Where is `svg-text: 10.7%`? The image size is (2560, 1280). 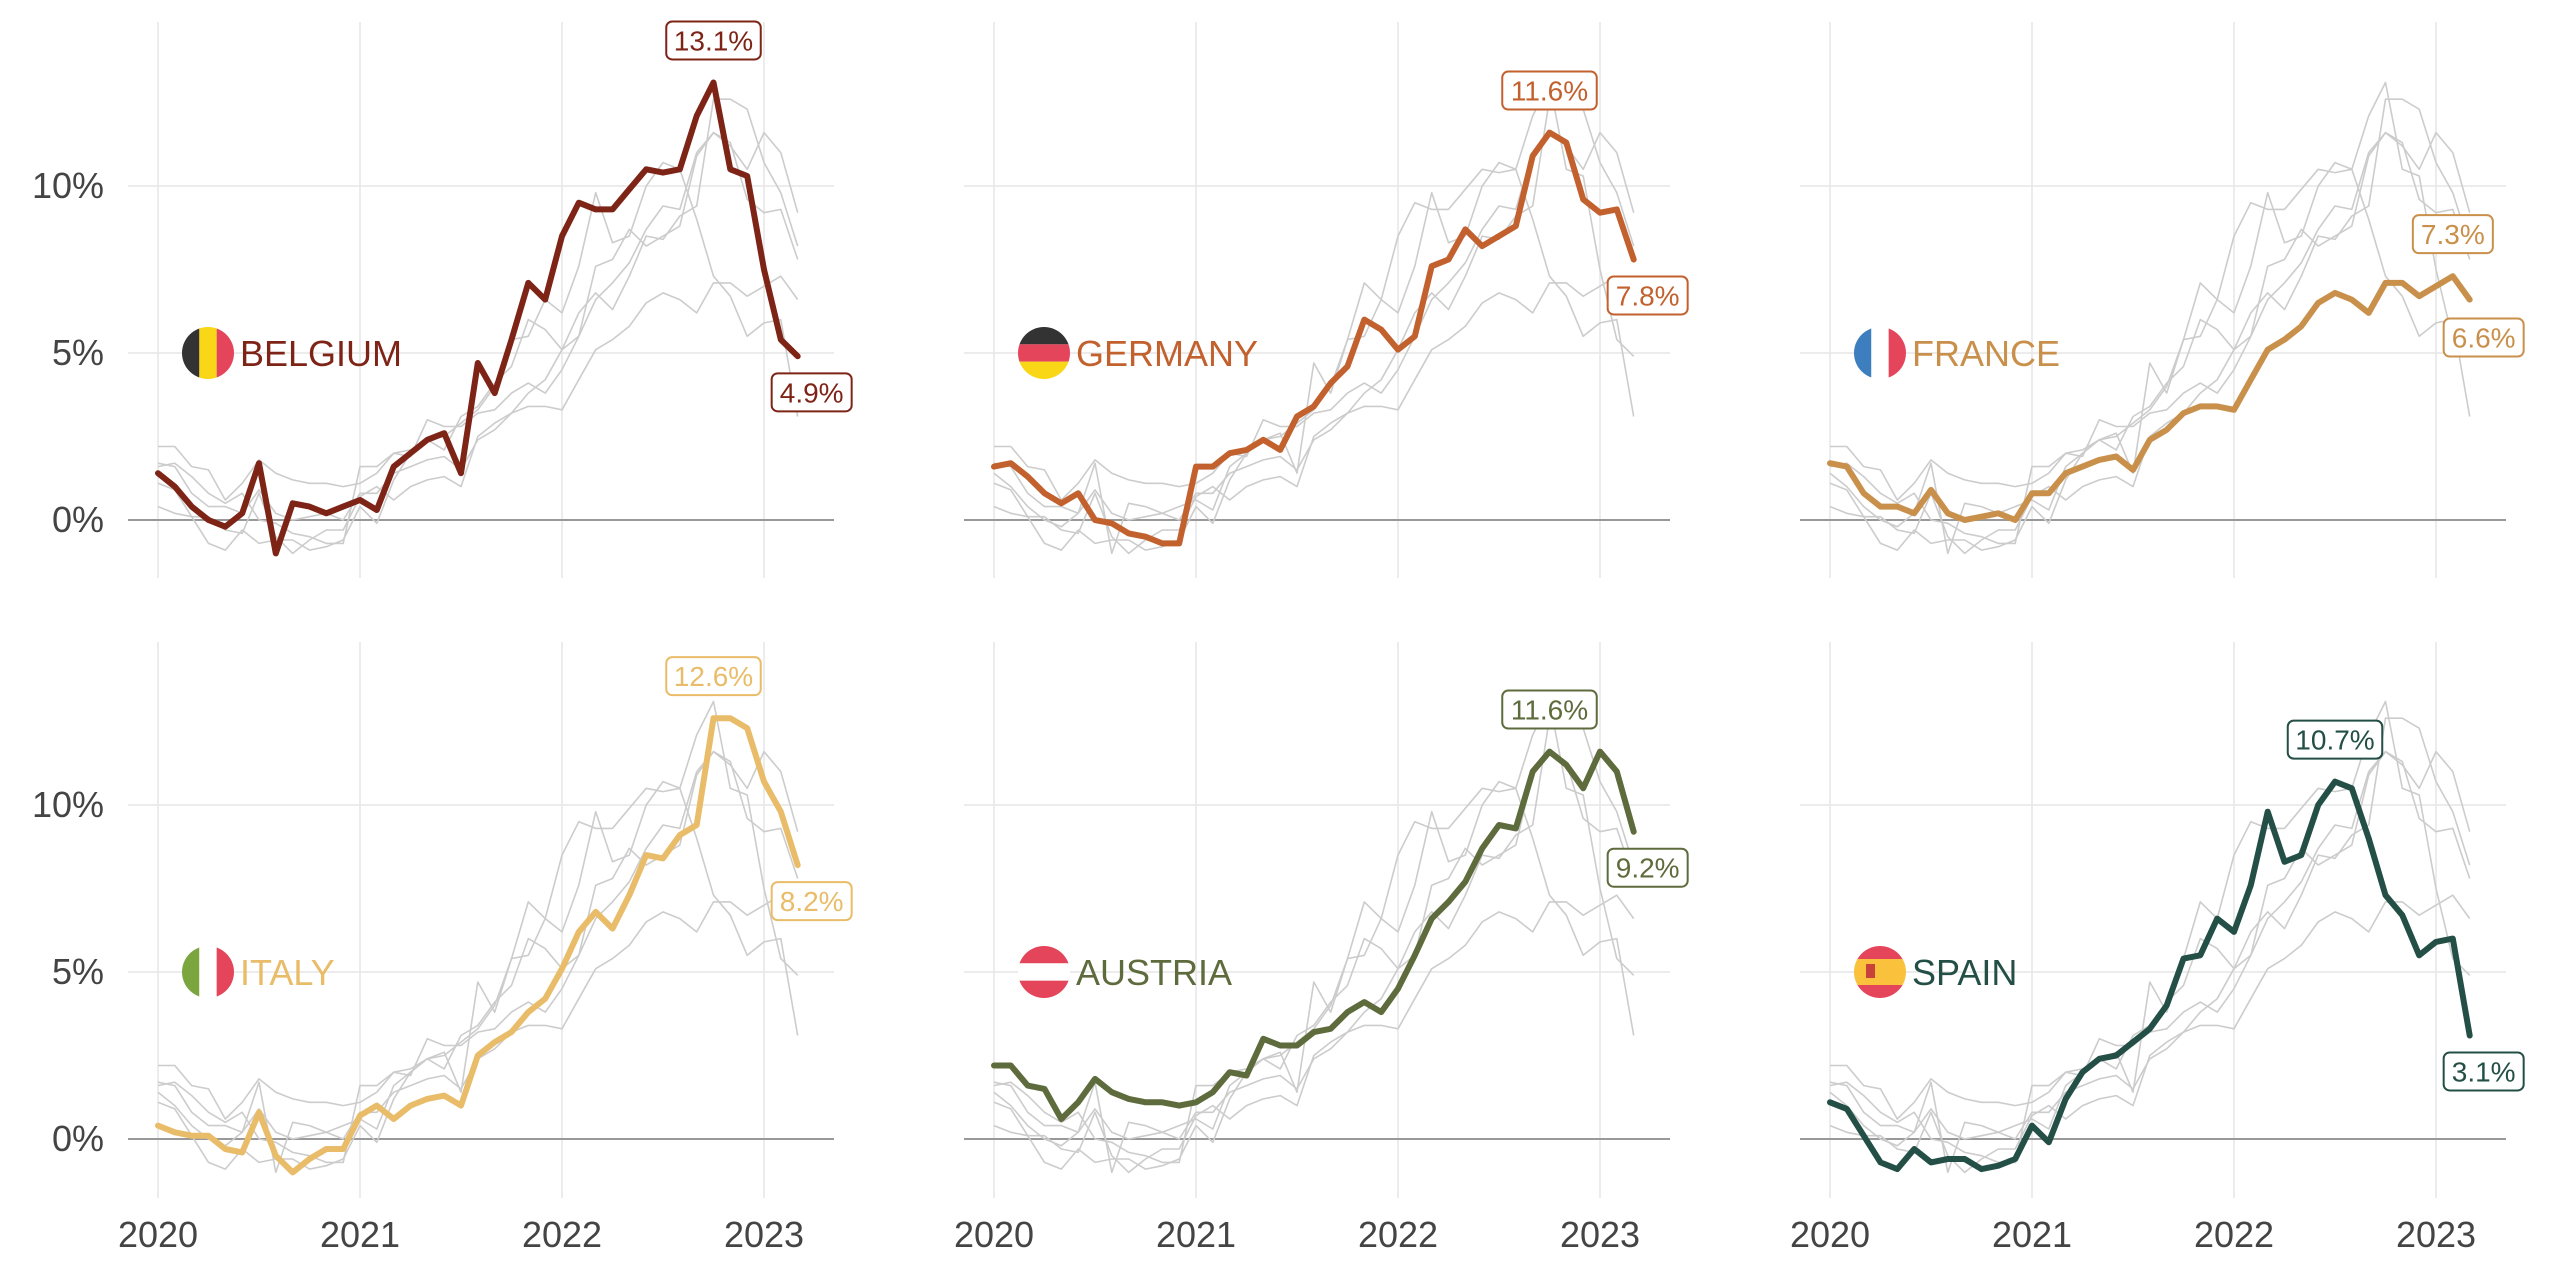
svg-text: 10.7% is located at coordinates (2334, 740).